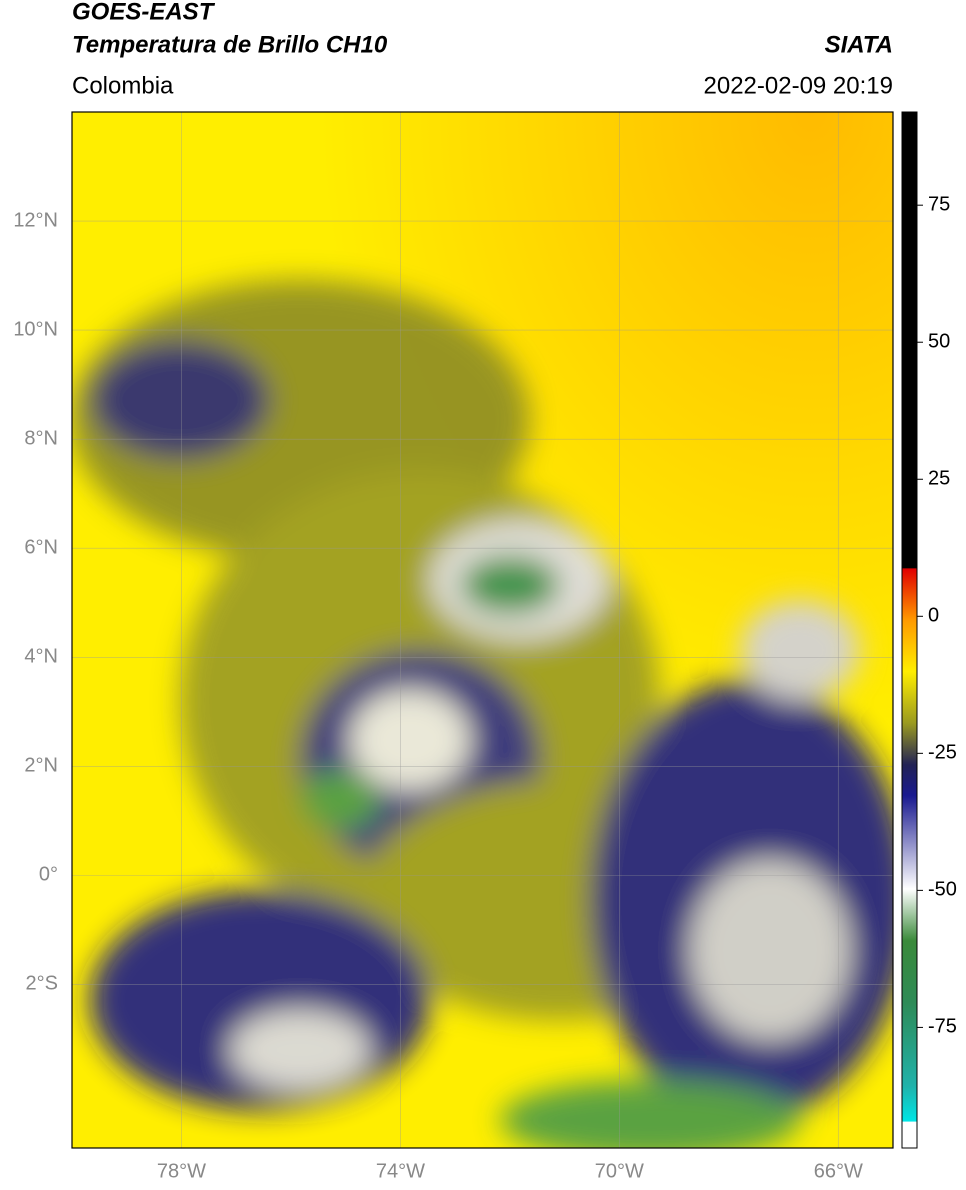 Image resolution: width=966 pixels, height=1190 pixels. What do you see at coordinates (41, 438) in the screenshot?
I see `lat-tick-label: 8°N` at bounding box center [41, 438].